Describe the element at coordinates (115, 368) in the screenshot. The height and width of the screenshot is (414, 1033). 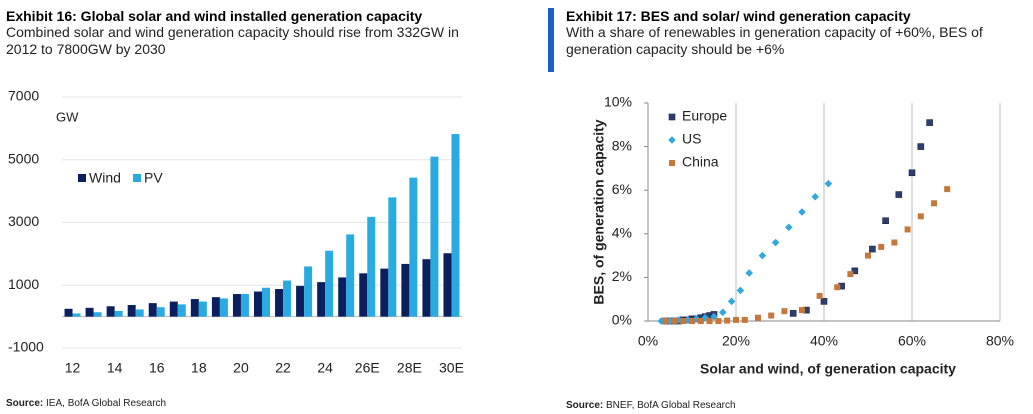
I see `x-tick-label: 14` at that location.